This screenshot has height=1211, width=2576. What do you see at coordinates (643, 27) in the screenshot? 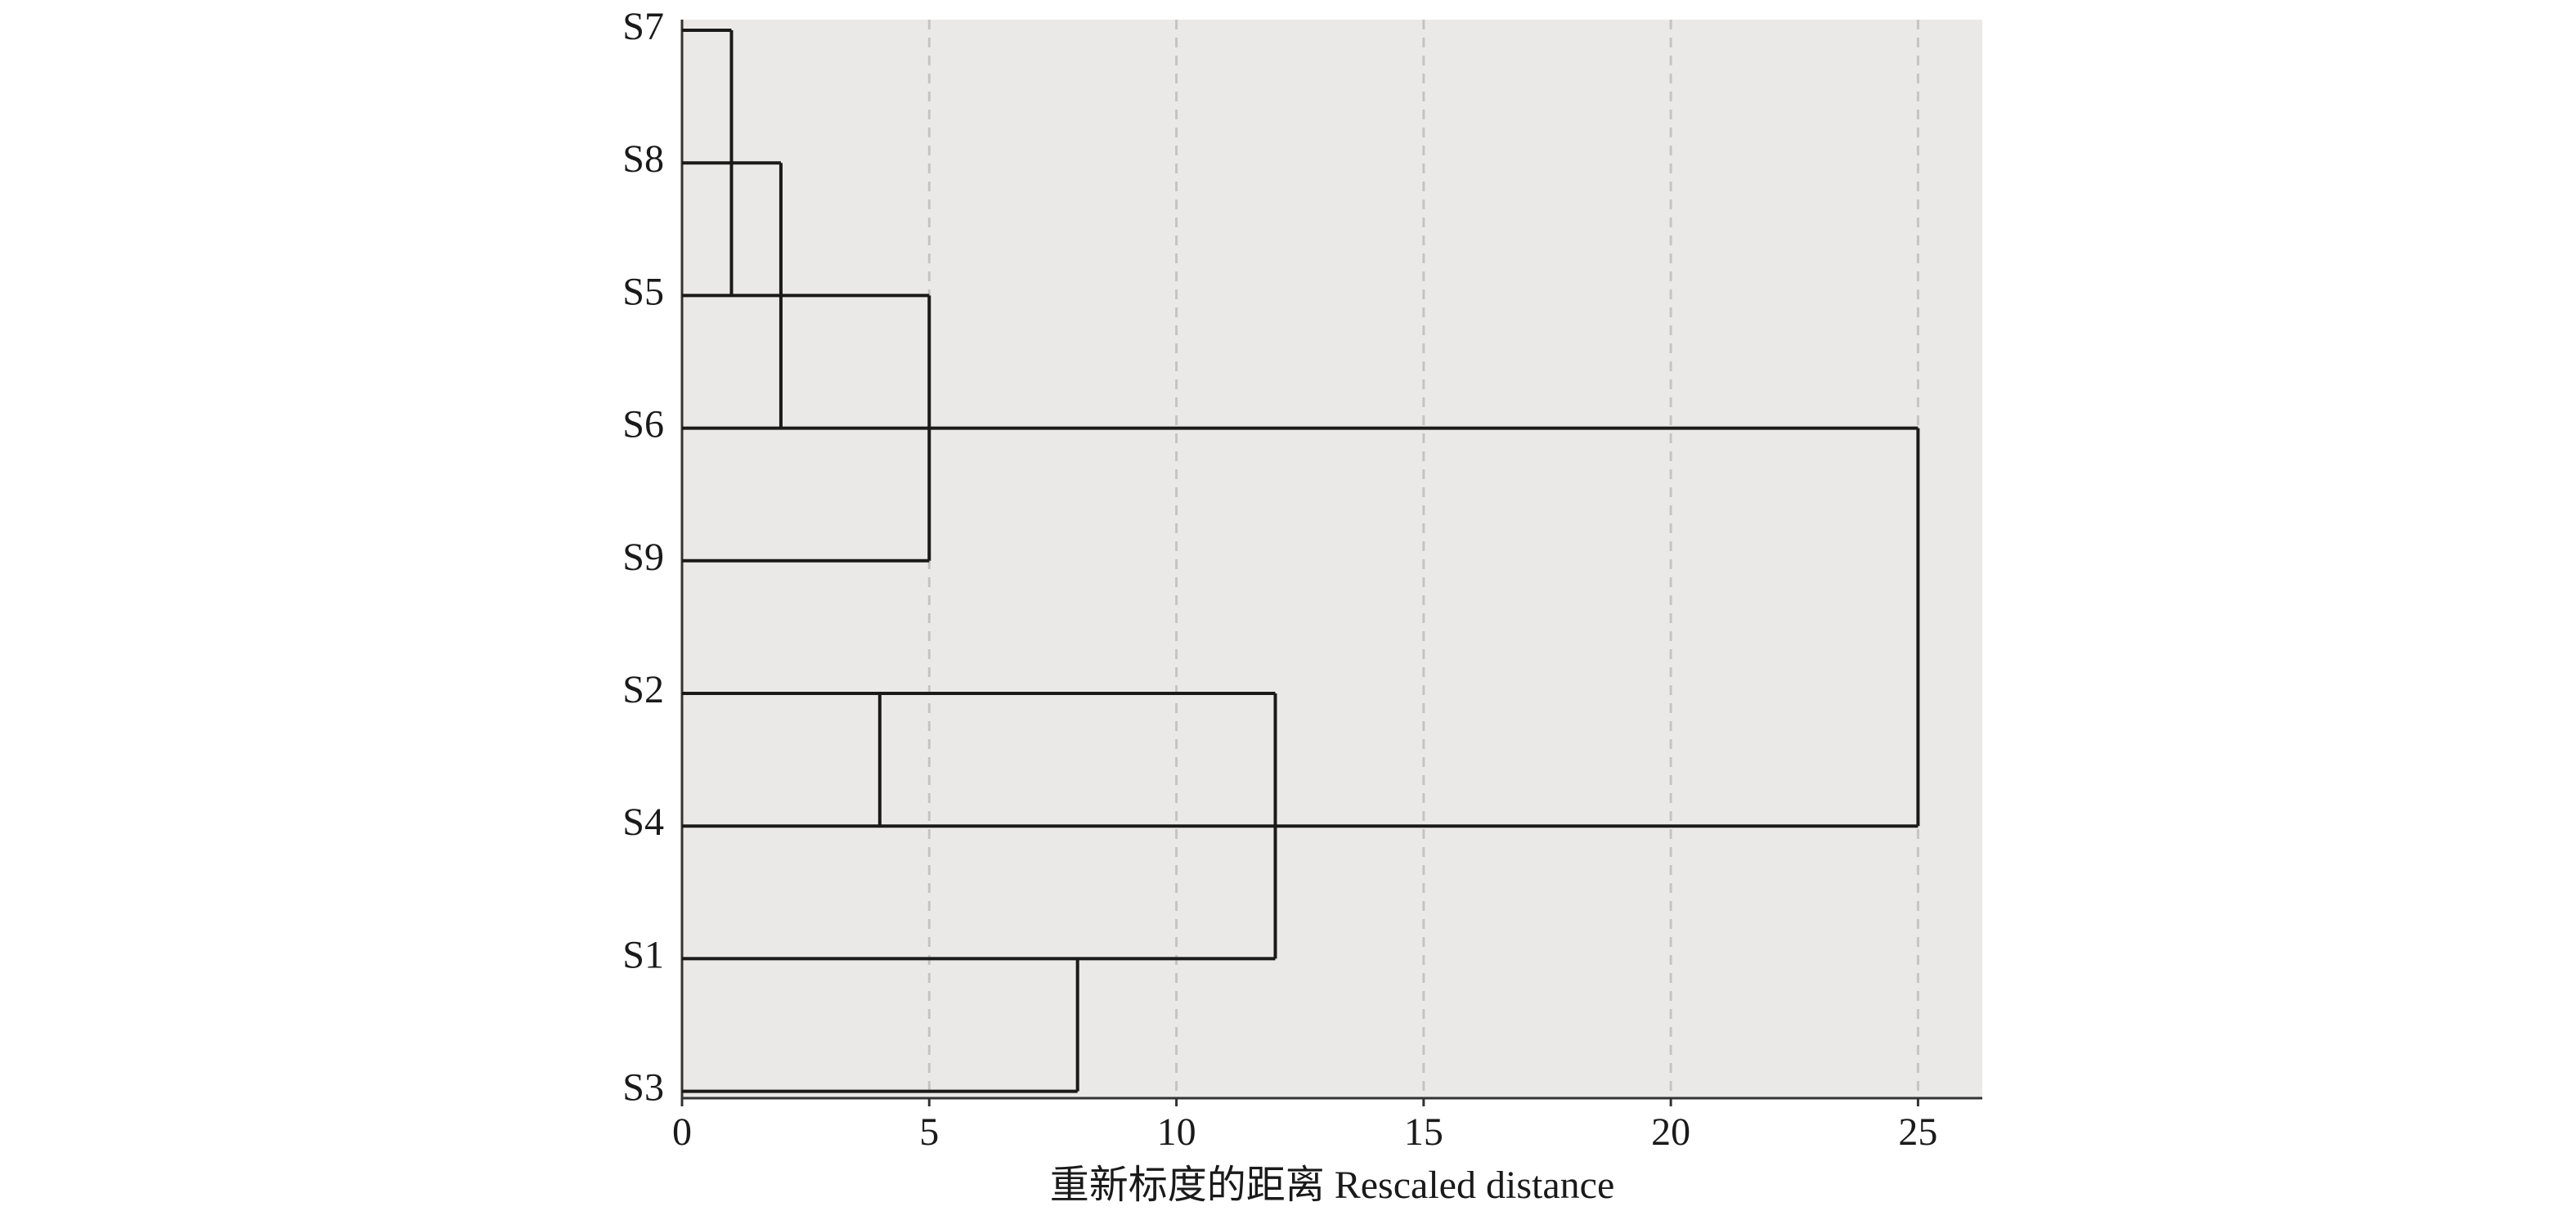
I see `leaf-label: S7` at bounding box center [643, 27].